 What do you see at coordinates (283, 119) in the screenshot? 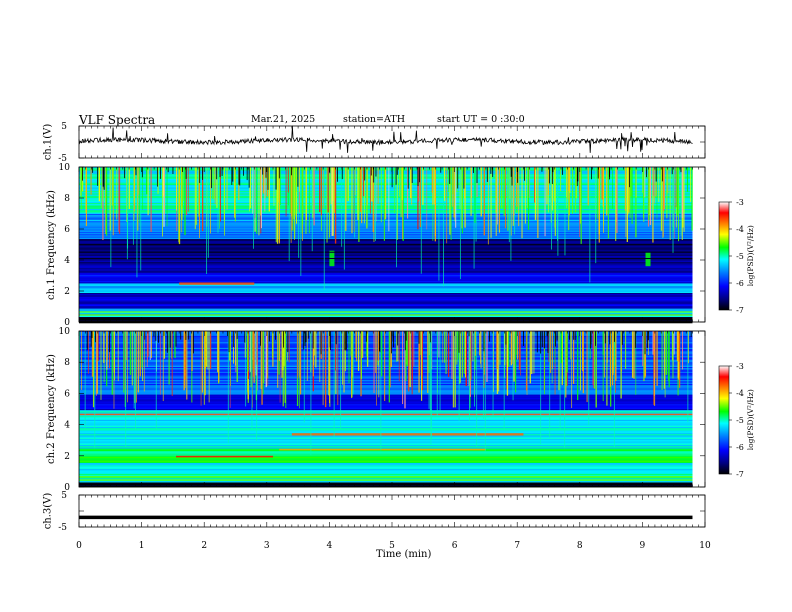
I see `date-label: Mar.21, 2025` at bounding box center [283, 119].